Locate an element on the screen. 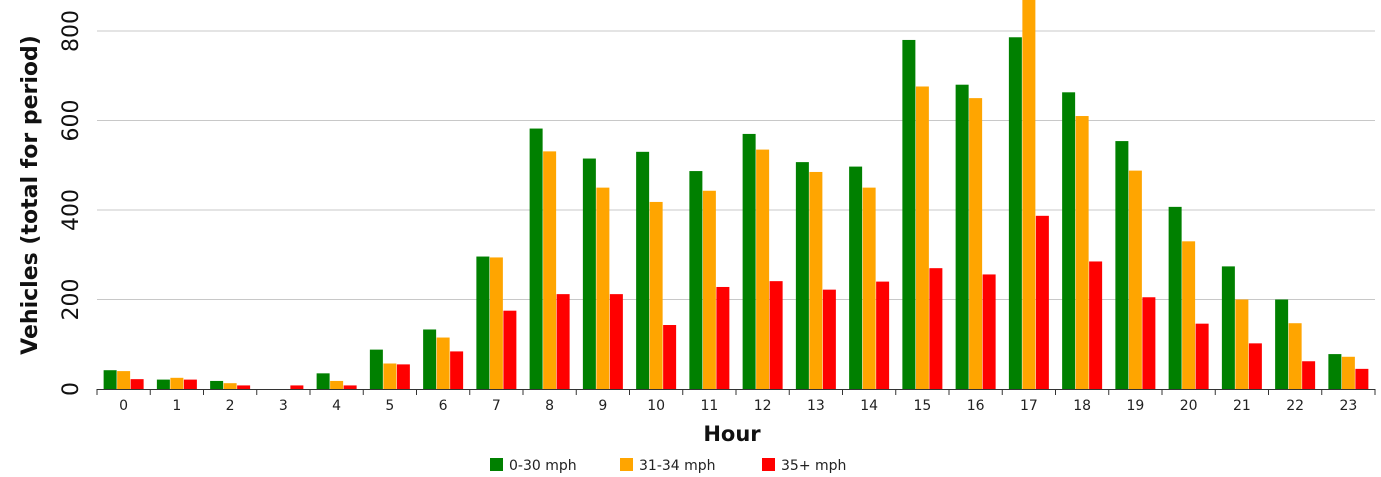  x-tick-label-8: 8 is located at coordinates (549, 406).